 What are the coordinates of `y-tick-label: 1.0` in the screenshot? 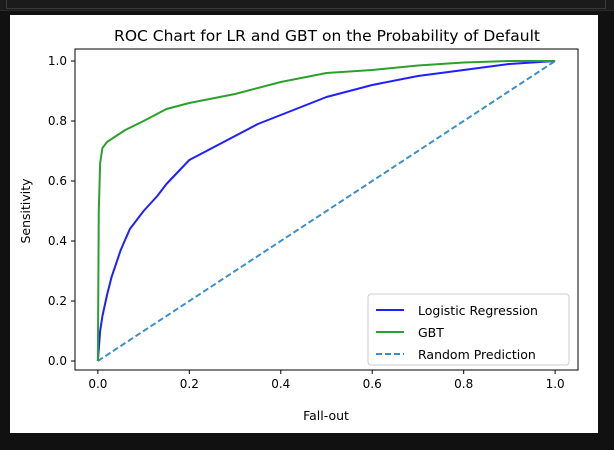 It's located at (57, 61).